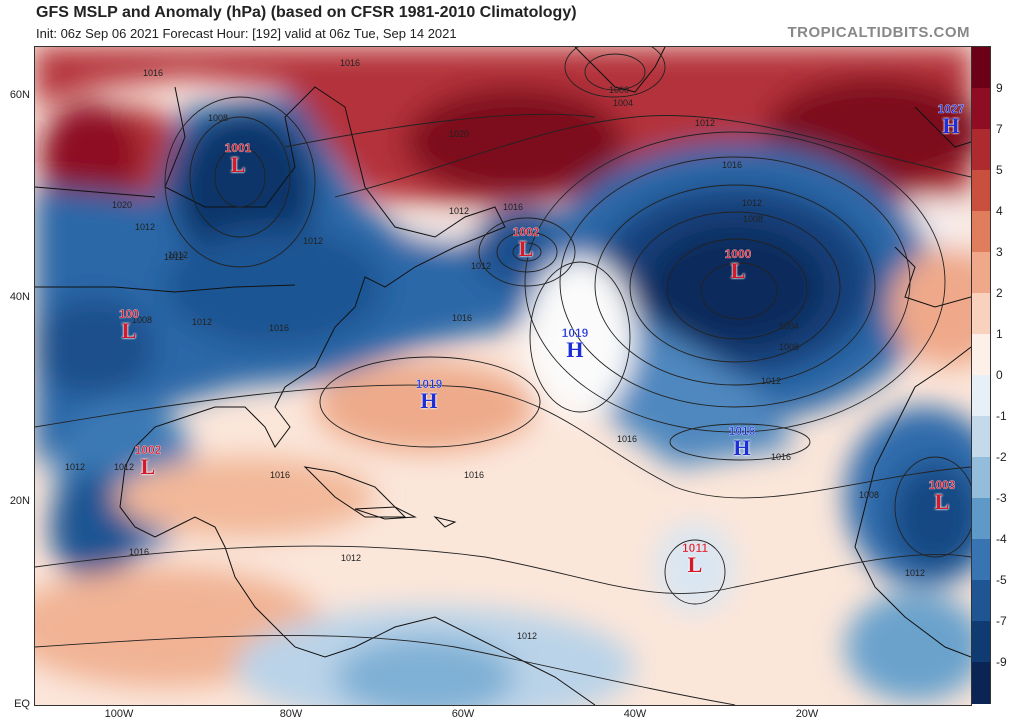  I want to click on lon-label: 100W, so click(119, 714).